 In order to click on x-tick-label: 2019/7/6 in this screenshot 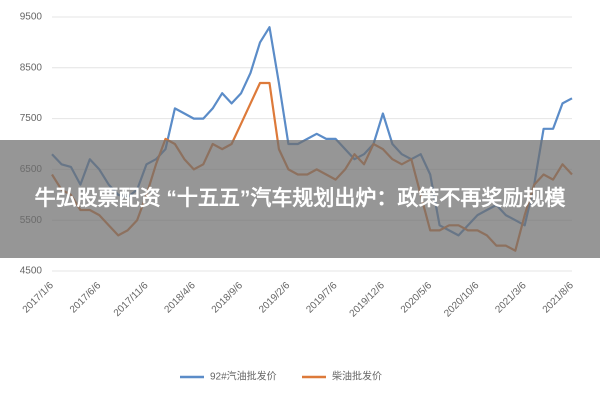, I will do `click(322, 298)`.